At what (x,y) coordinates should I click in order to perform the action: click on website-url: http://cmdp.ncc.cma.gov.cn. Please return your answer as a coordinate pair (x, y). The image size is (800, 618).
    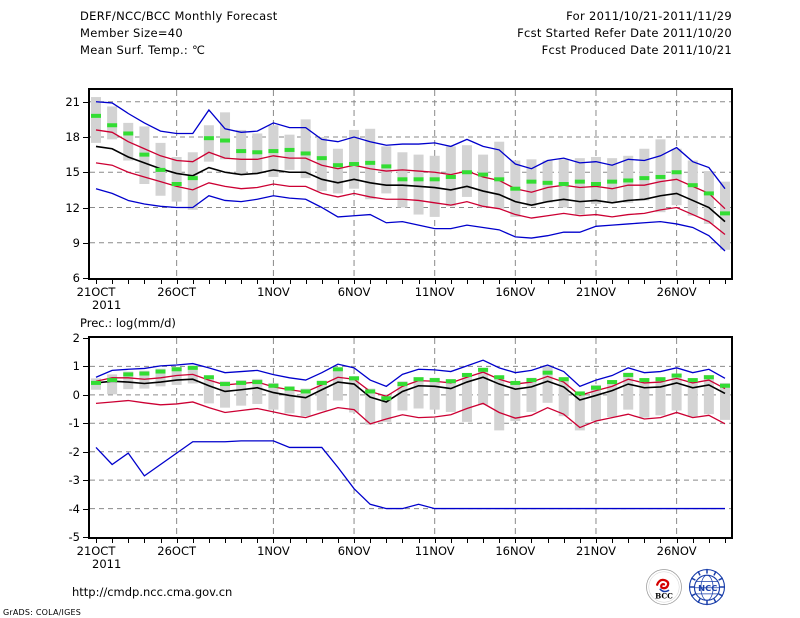
    Looking at the image, I should click on (152, 592).